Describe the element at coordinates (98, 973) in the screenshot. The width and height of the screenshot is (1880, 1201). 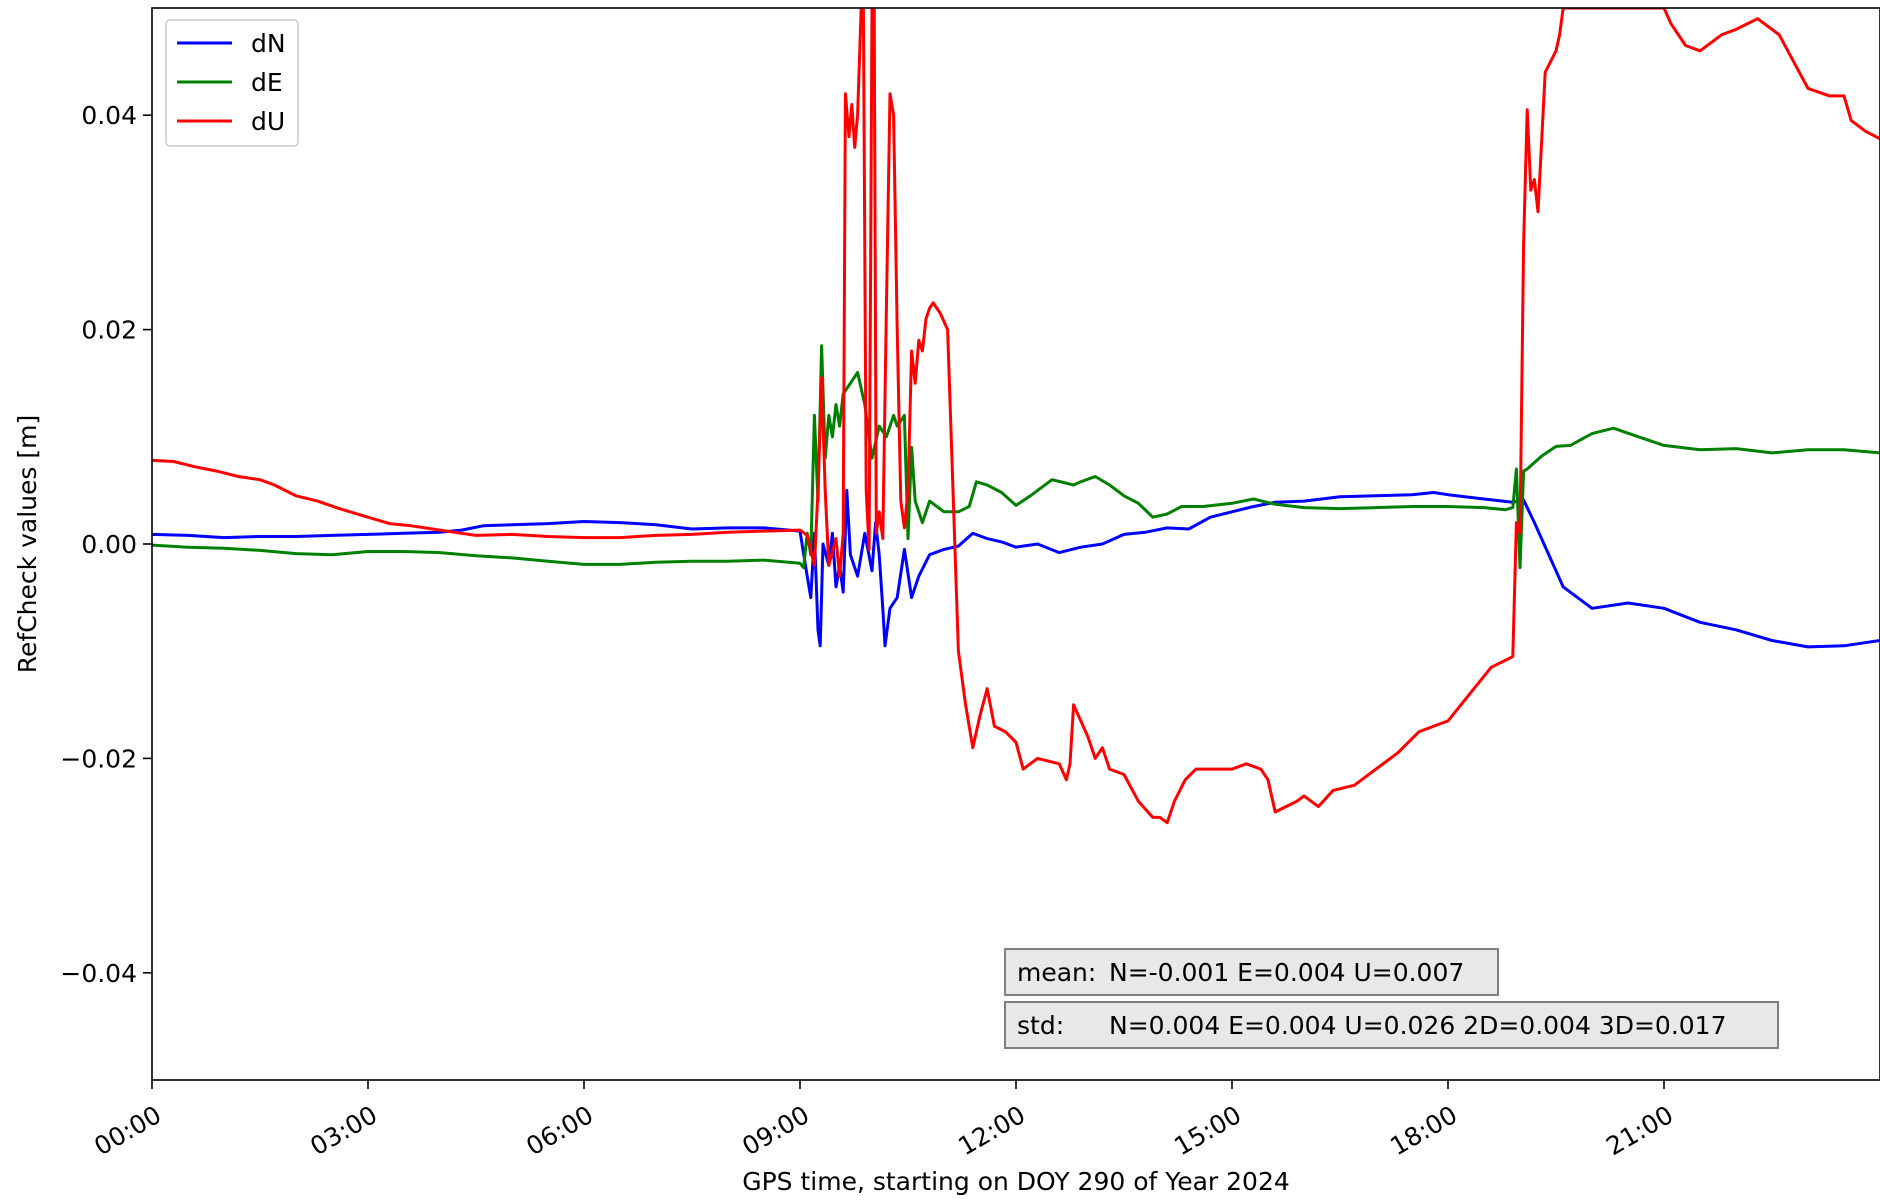
I see `y-tick-label: −0.04` at that location.